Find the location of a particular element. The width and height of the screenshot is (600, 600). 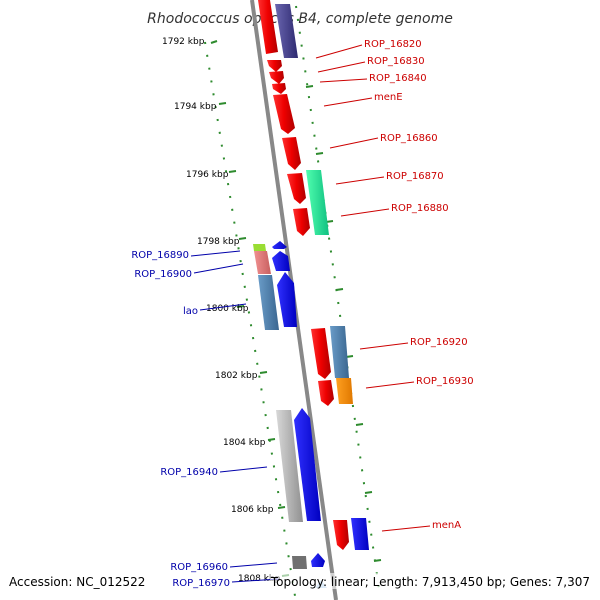

gene-rop16880 is located at coordinates (301, 222).